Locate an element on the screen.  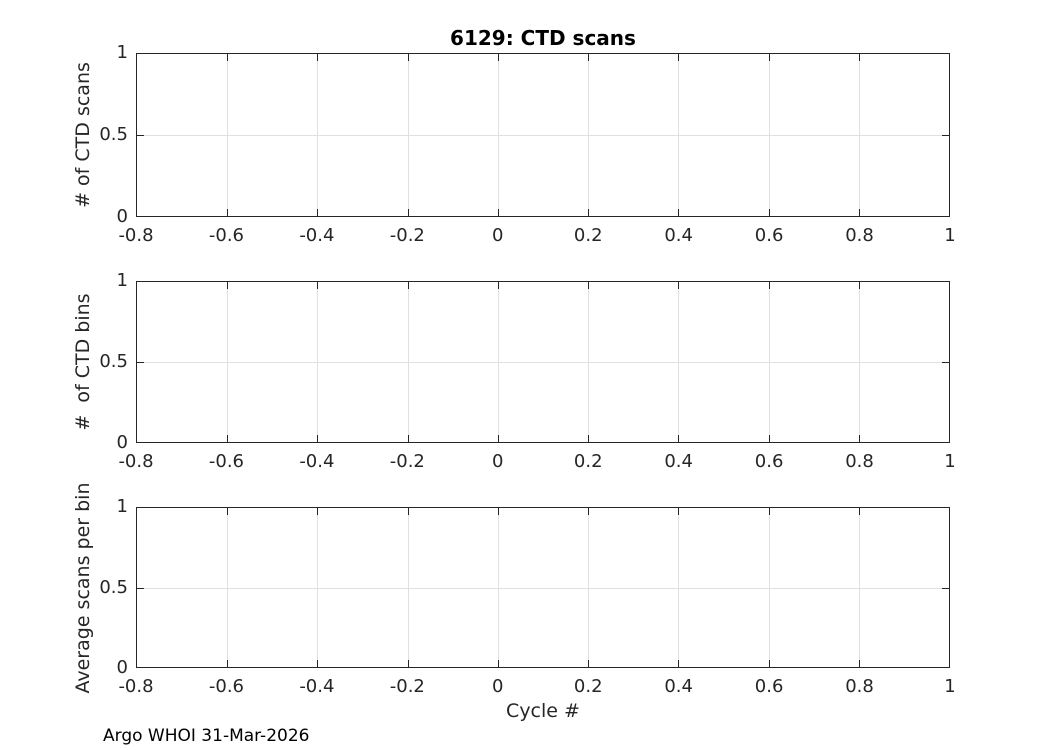
watermark-text: Argo WHOI 31-Mar-2026 is located at coordinates (206, 736).